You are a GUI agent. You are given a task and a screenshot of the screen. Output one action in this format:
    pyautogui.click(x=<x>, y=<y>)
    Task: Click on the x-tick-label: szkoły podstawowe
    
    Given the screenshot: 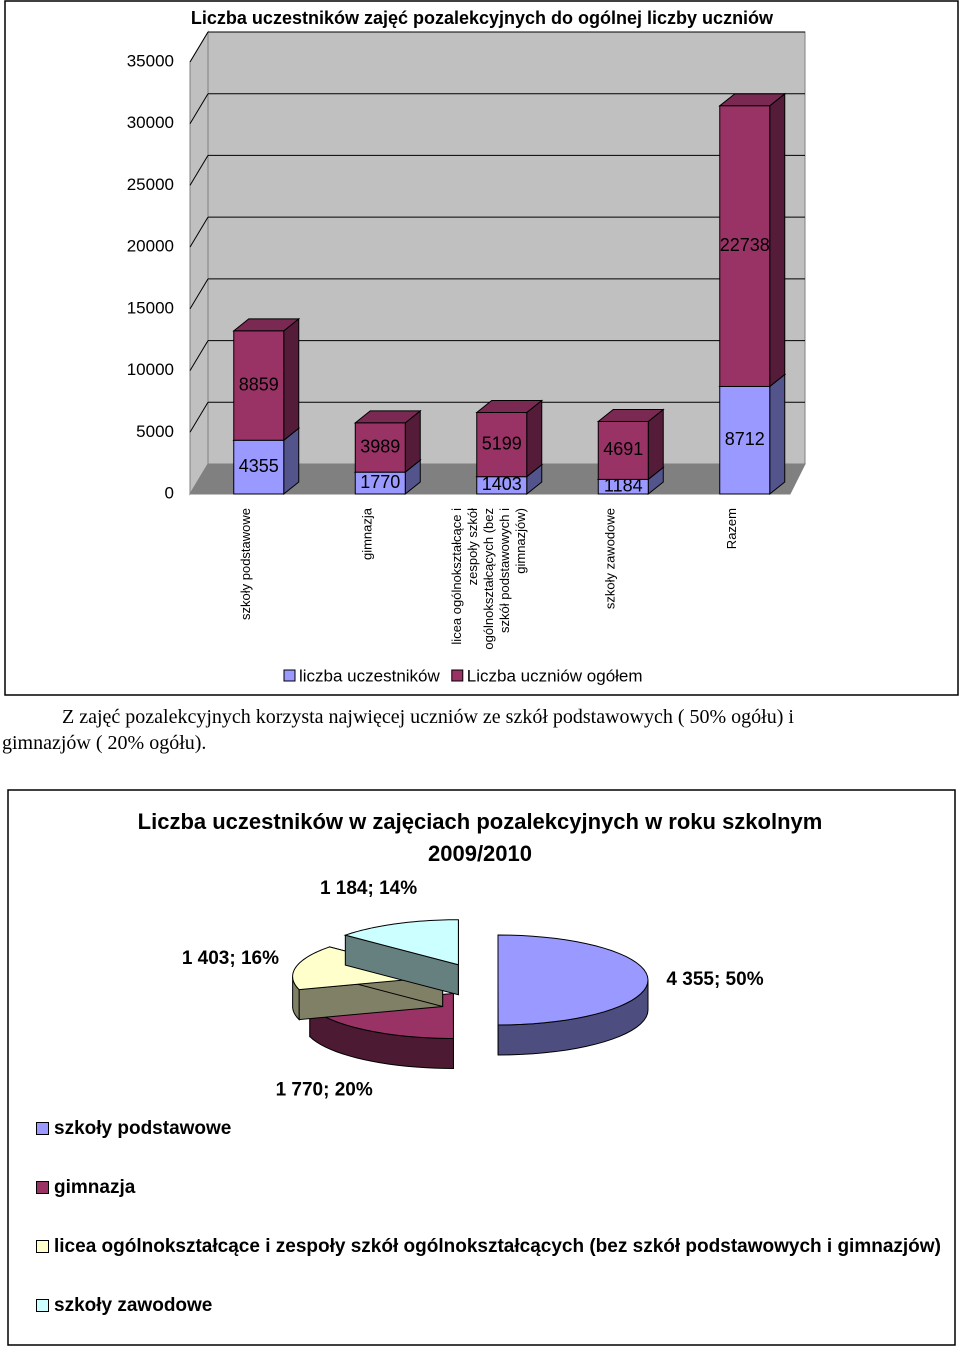 What is the action you would take?
    pyautogui.click(x=245, y=564)
    